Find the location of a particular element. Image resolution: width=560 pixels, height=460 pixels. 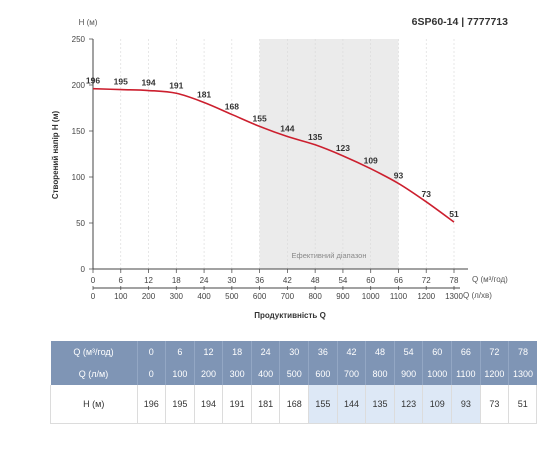

table-cell: 6 is located at coordinates (180, 352).